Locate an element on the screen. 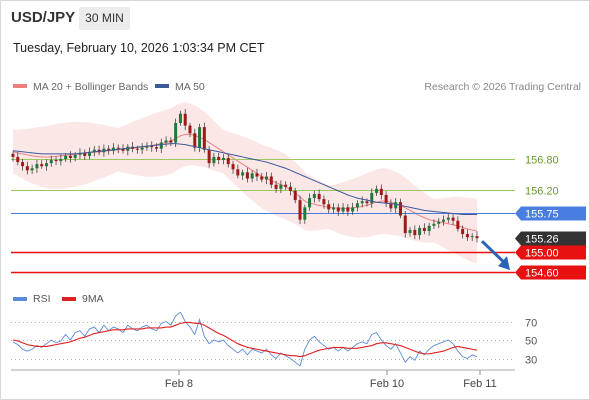 The image size is (590, 400). price-tag-pivot is located at coordinates (550, 213).